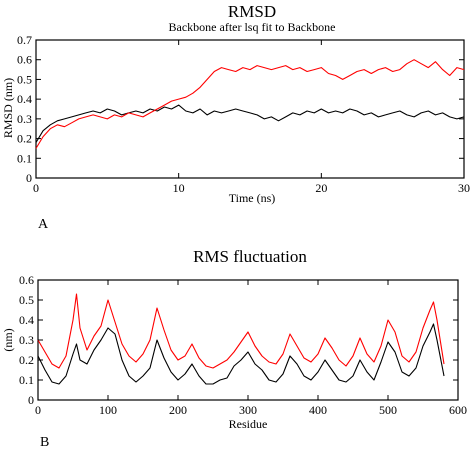 This screenshot has width=474, height=453. What do you see at coordinates (26, 340) in the screenshot?
I see `chart-b-y-tick-label: 0.3` at bounding box center [26, 340].